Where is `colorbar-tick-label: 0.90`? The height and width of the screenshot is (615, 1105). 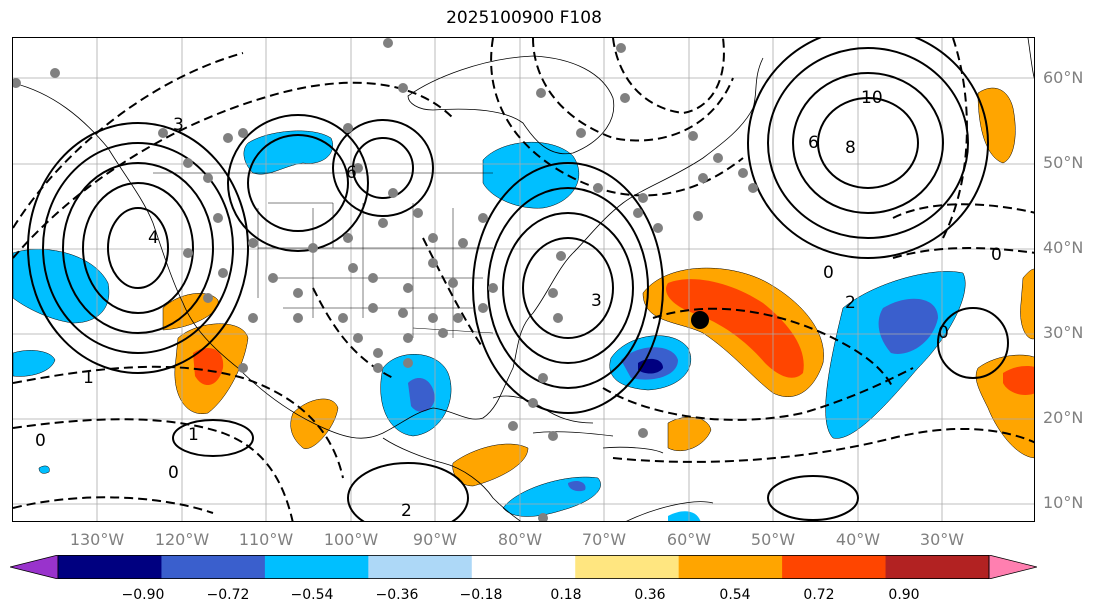 colorbar-tick-label: 0.90 is located at coordinates (904, 595).